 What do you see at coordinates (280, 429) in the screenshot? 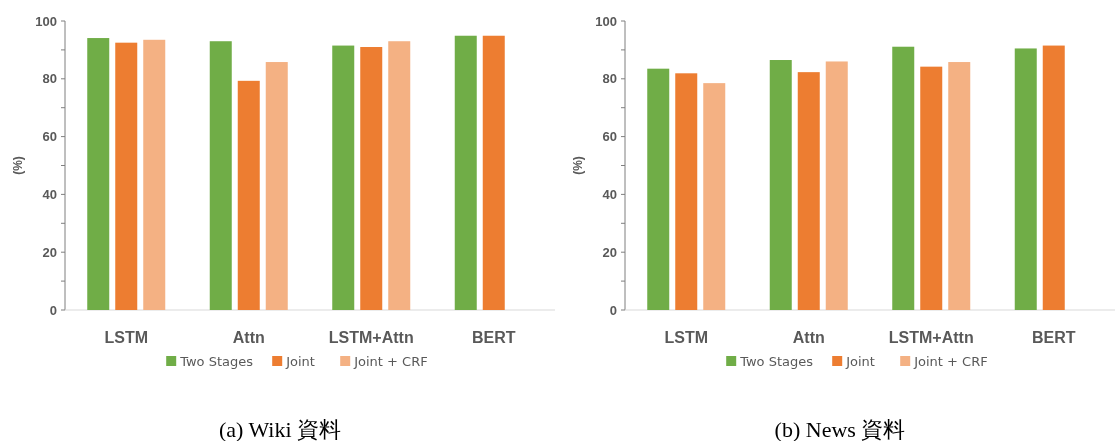
I see `text: (a) Wiki 資料` at bounding box center [280, 429].